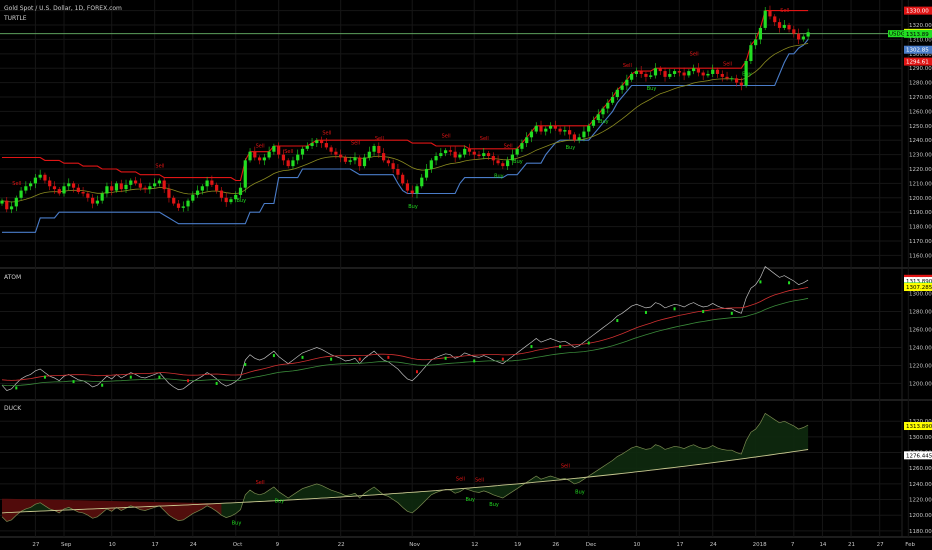  I want to click on x-tick-label: 10, so click(636, 545).